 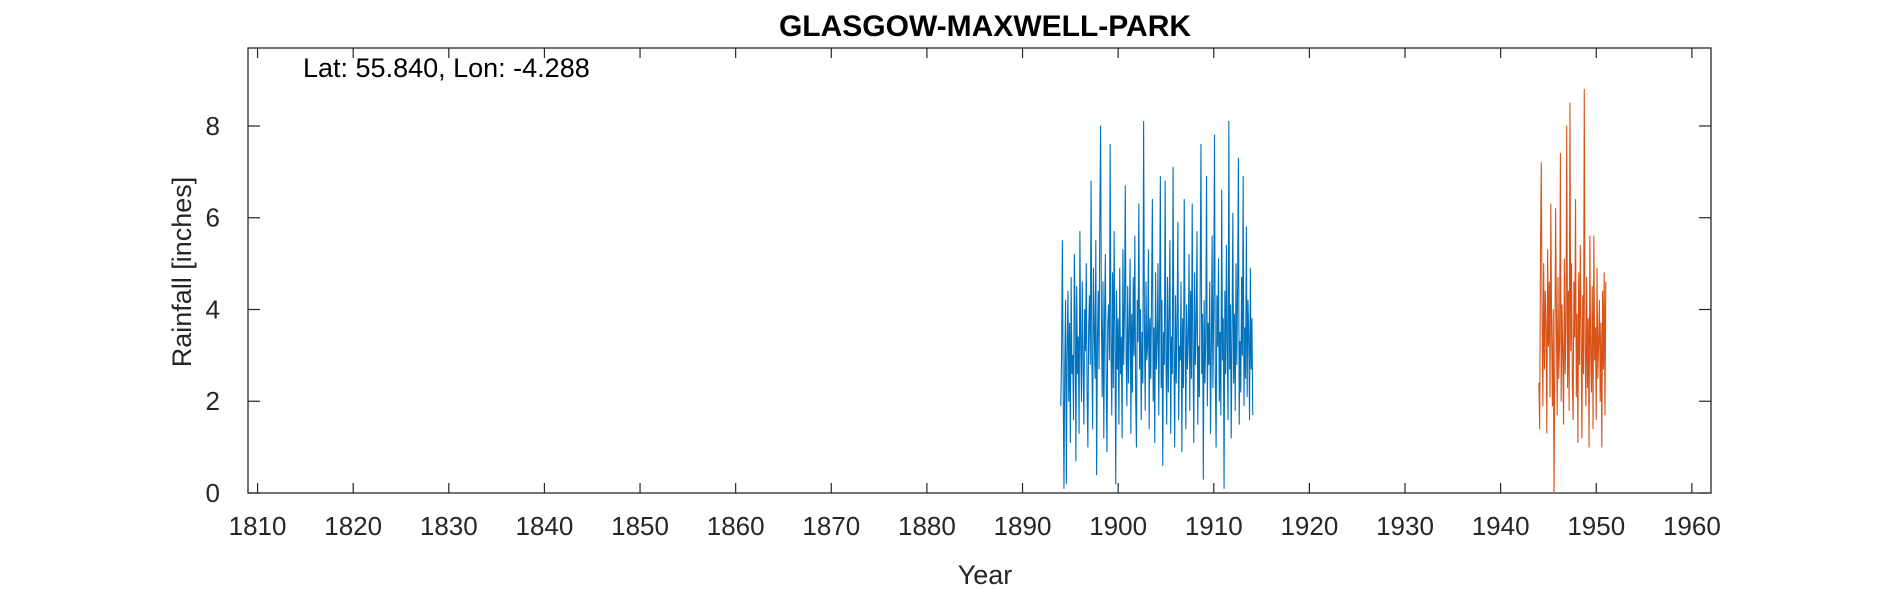 What do you see at coordinates (213, 493) in the screenshot?
I see `y-tick-label: 0` at bounding box center [213, 493].